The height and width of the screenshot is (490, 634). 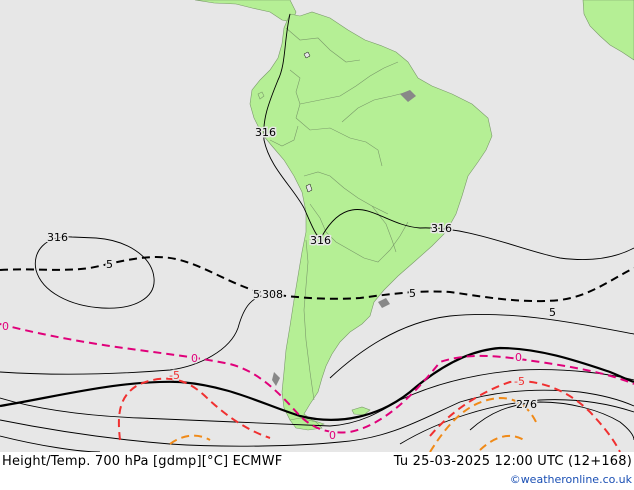 I want to click on land-central-america, so click(x=245, y=11).